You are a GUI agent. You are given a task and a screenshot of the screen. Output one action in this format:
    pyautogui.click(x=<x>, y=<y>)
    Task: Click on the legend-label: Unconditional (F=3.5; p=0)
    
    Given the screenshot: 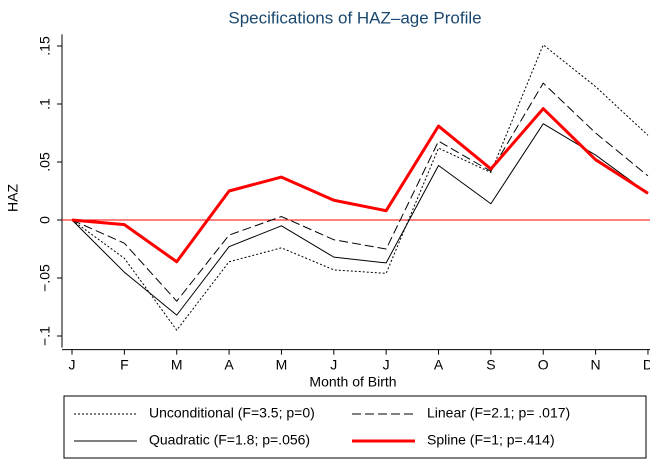 What is the action you would take?
    pyautogui.click(x=232, y=413)
    